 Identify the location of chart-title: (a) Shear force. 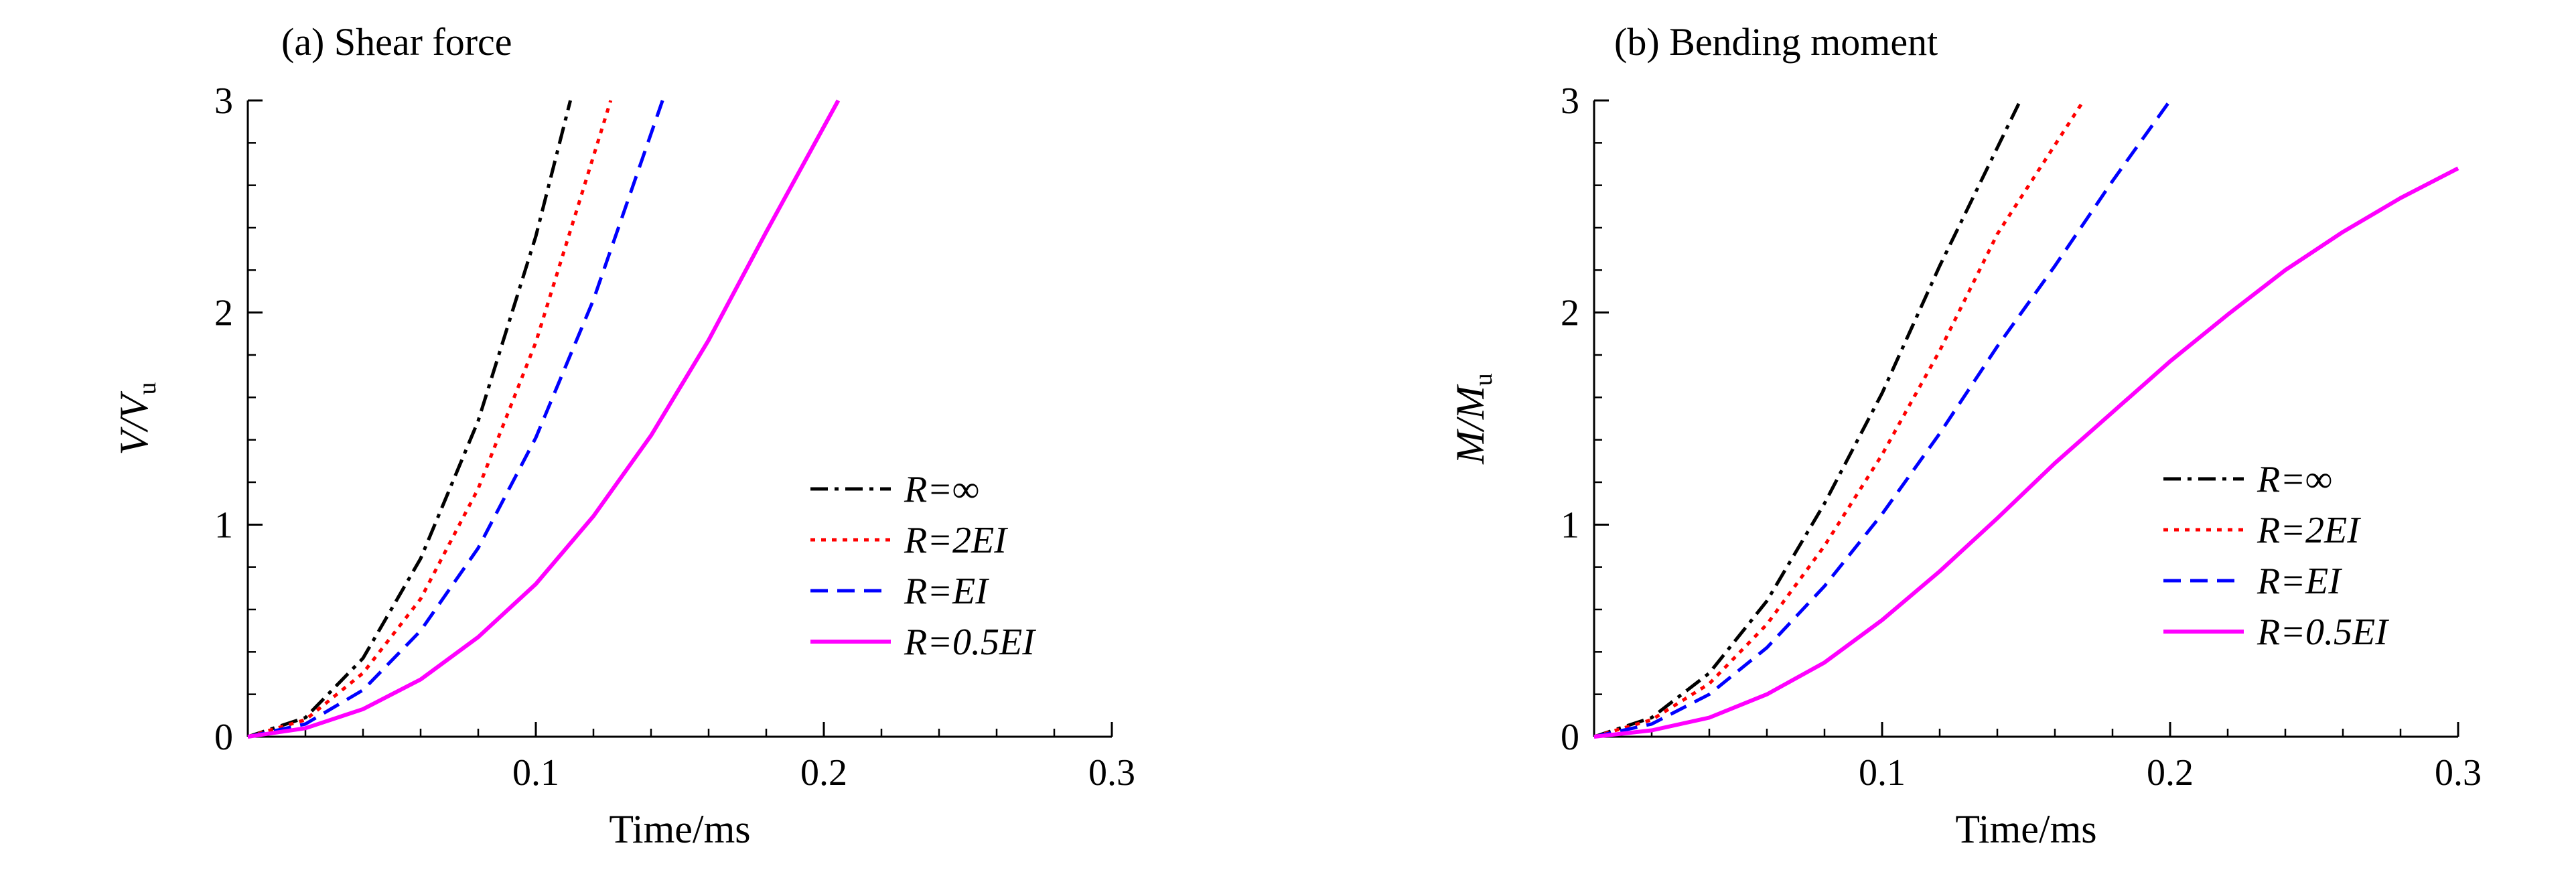
(396, 42).